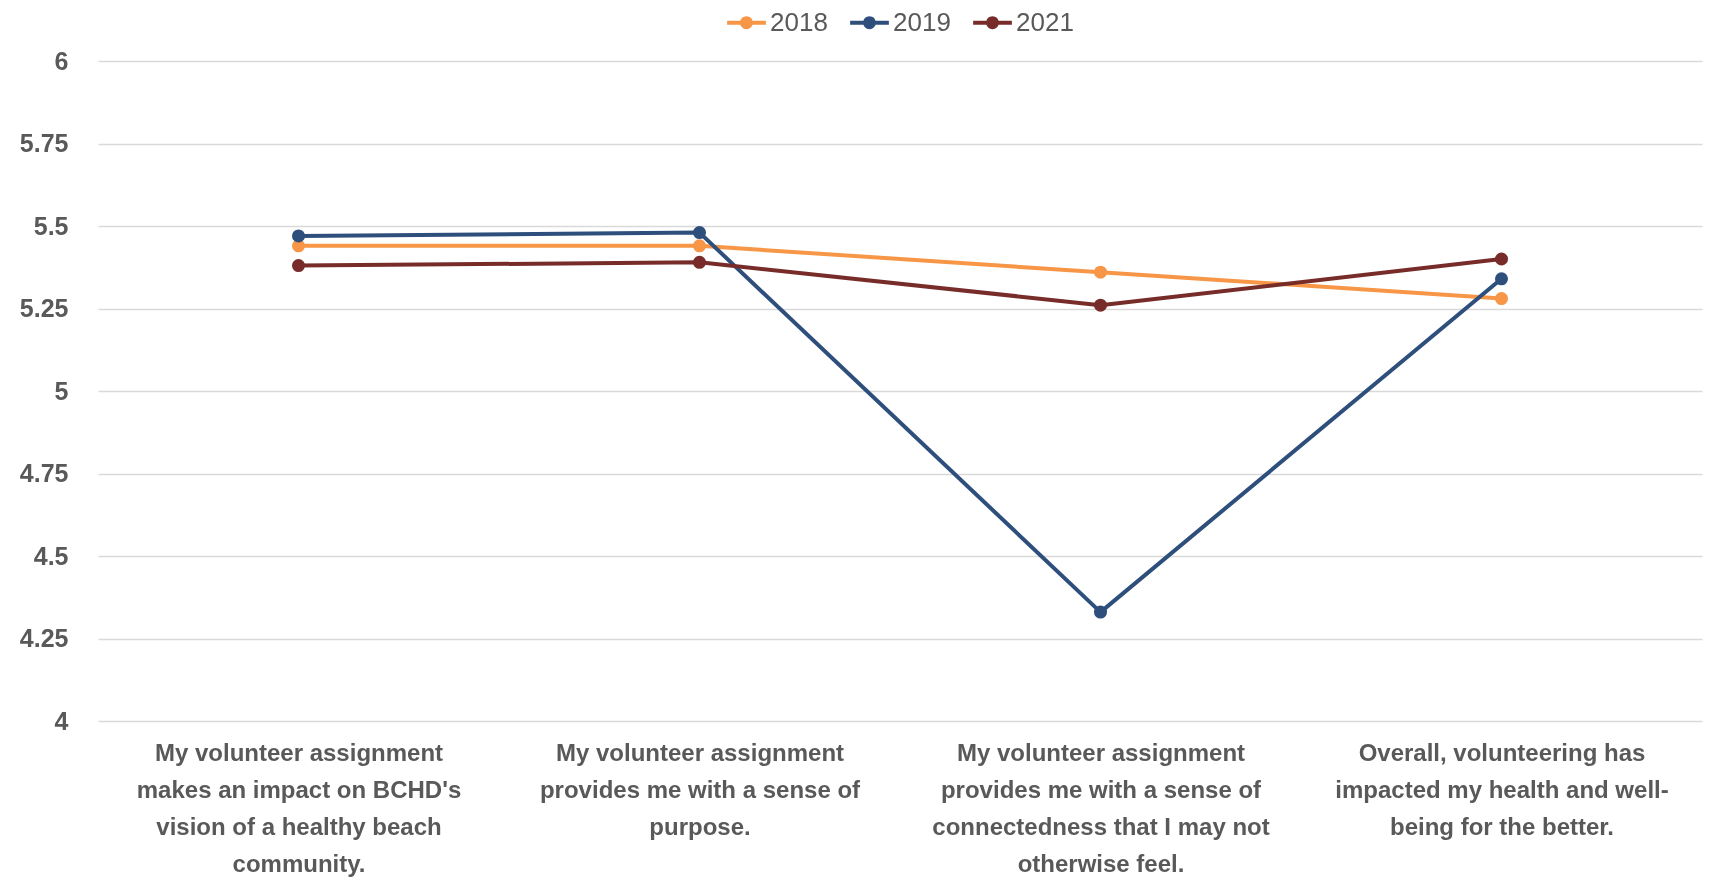 The width and height of the screenshot is (1712, 896). I want to click on y-tick-label: 4.75, so click(44, 473).